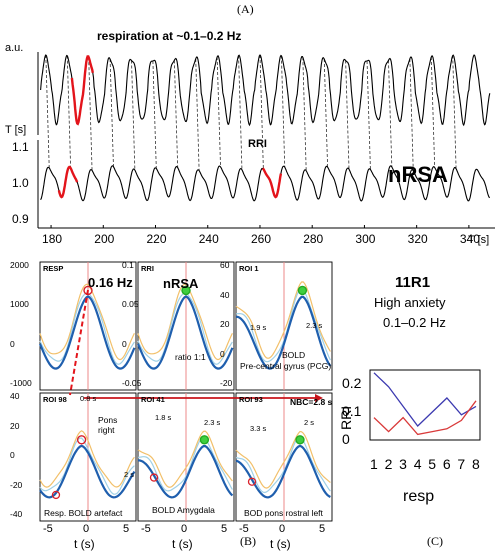 This screenshot has width=500, height=551. I want to click on panel-c-subject: 11R1, so click(413, 282).